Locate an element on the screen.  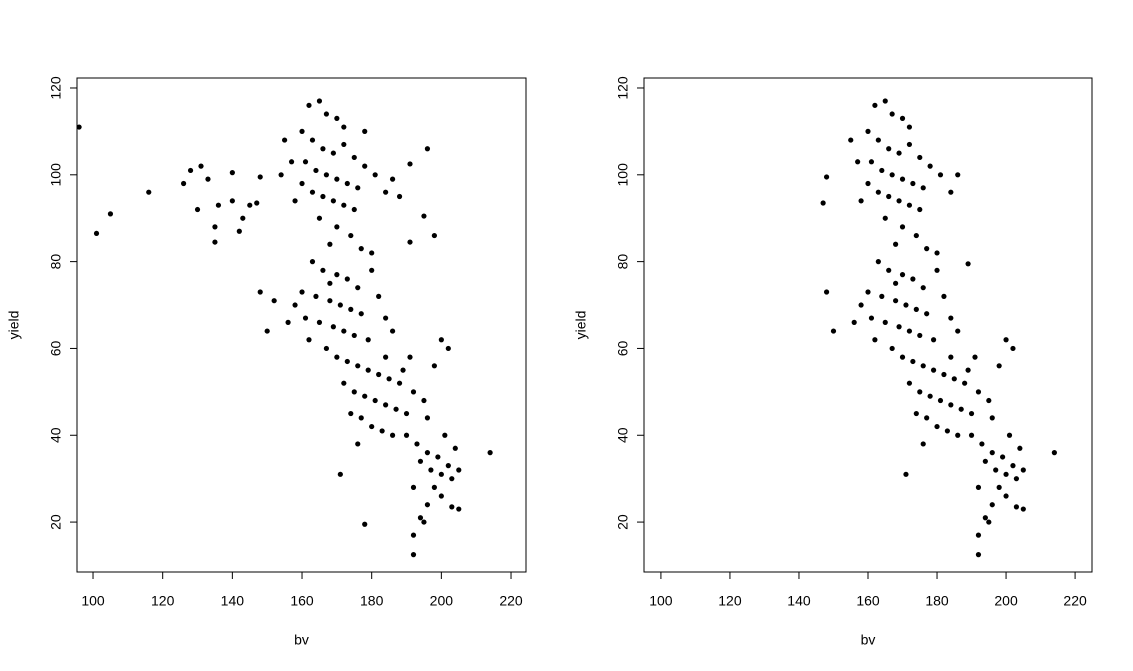
x-tick-label: 180 is located at coordinates (372, 601).